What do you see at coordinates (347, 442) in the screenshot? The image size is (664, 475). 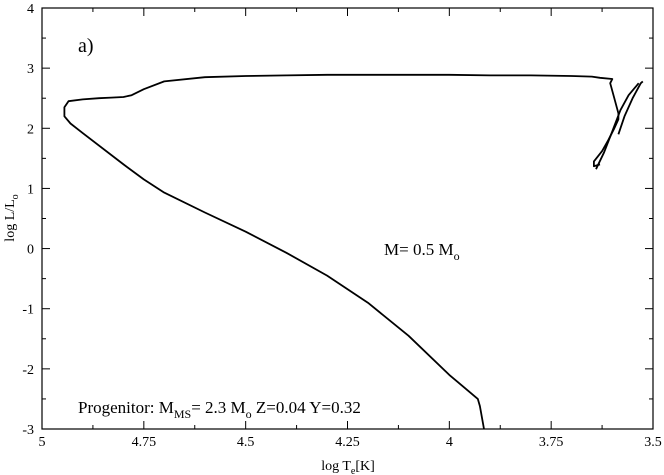 I see `x-tick-label: 4.25` at bounding box center [347, 442].